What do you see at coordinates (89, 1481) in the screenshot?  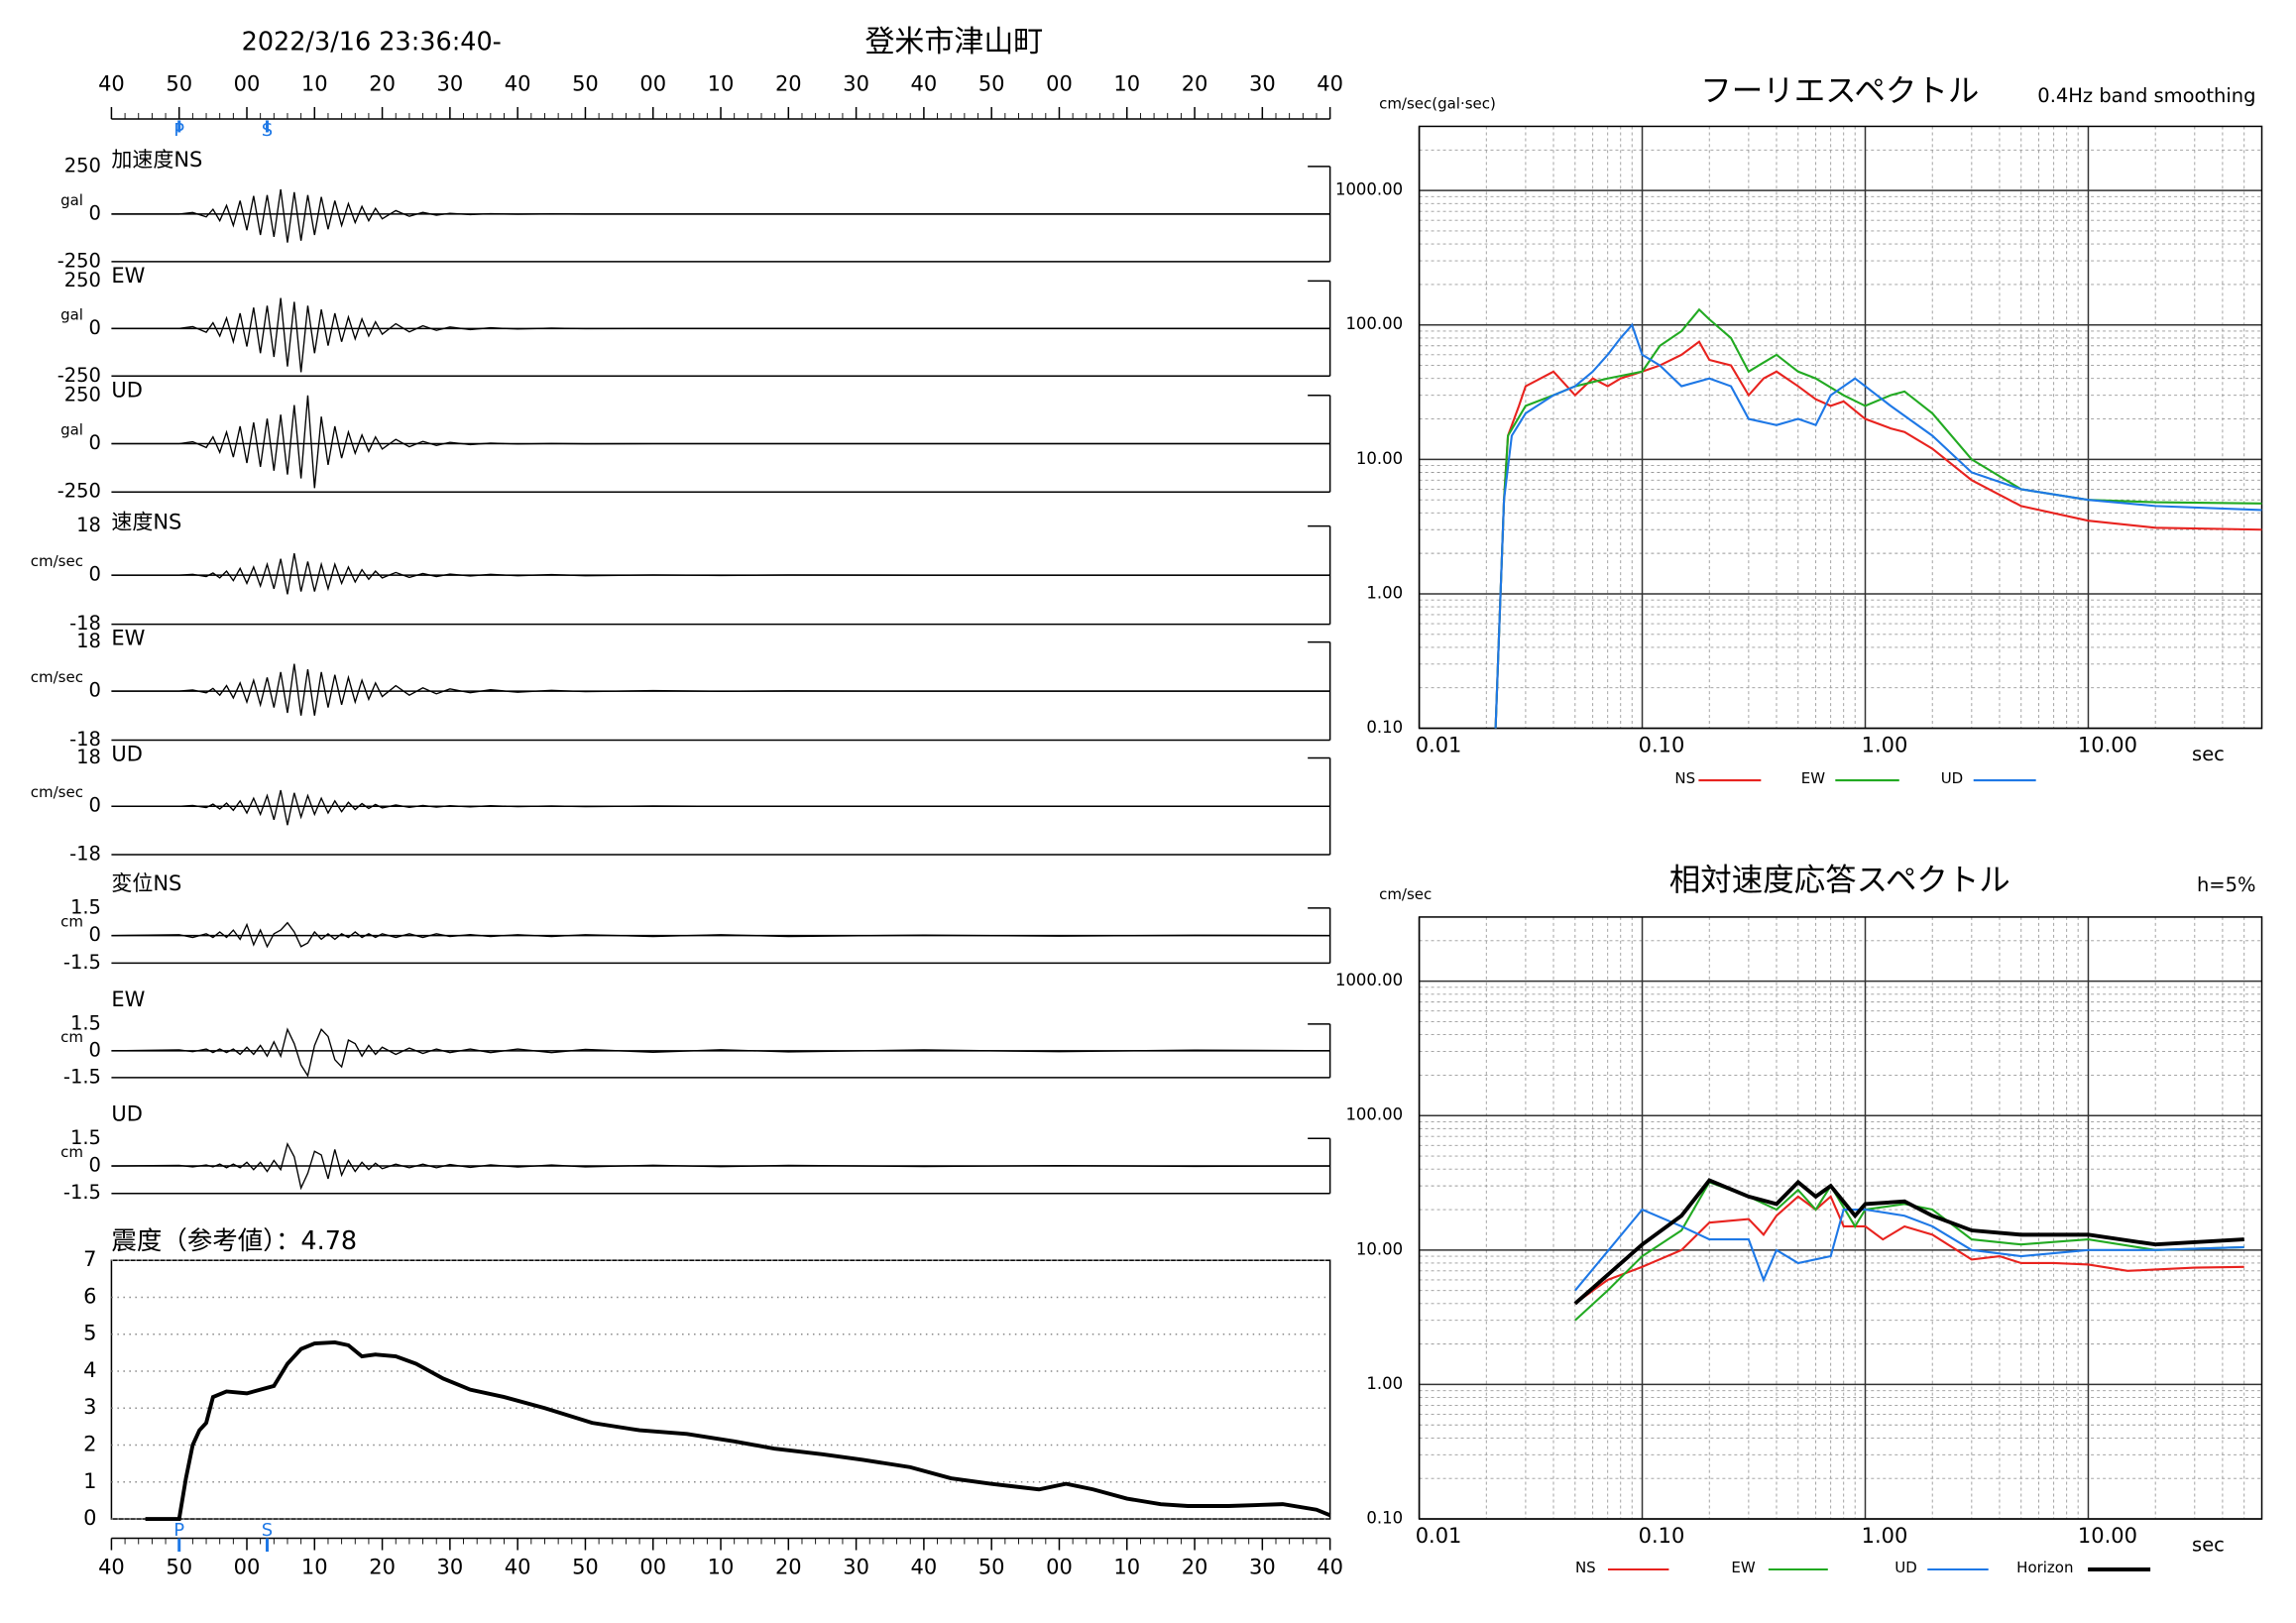 I see `y-tick-label: 1` at bounding box center [89, 1481].